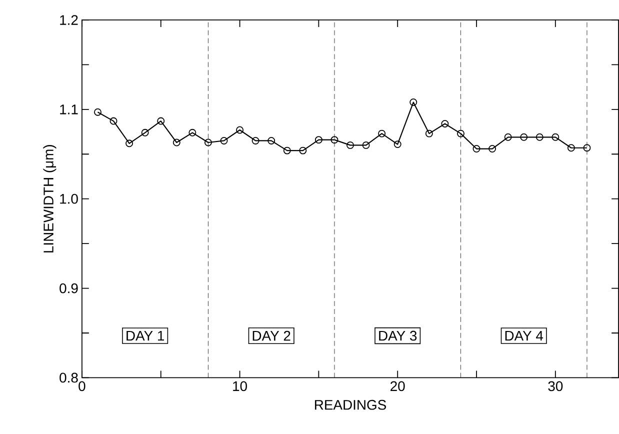 Image resolution: width=619 pixels, height=434 pixels. Describe the element at coordinates (69, 377) in the screenshot. I see `y-tick-label: 0.8` at that location.